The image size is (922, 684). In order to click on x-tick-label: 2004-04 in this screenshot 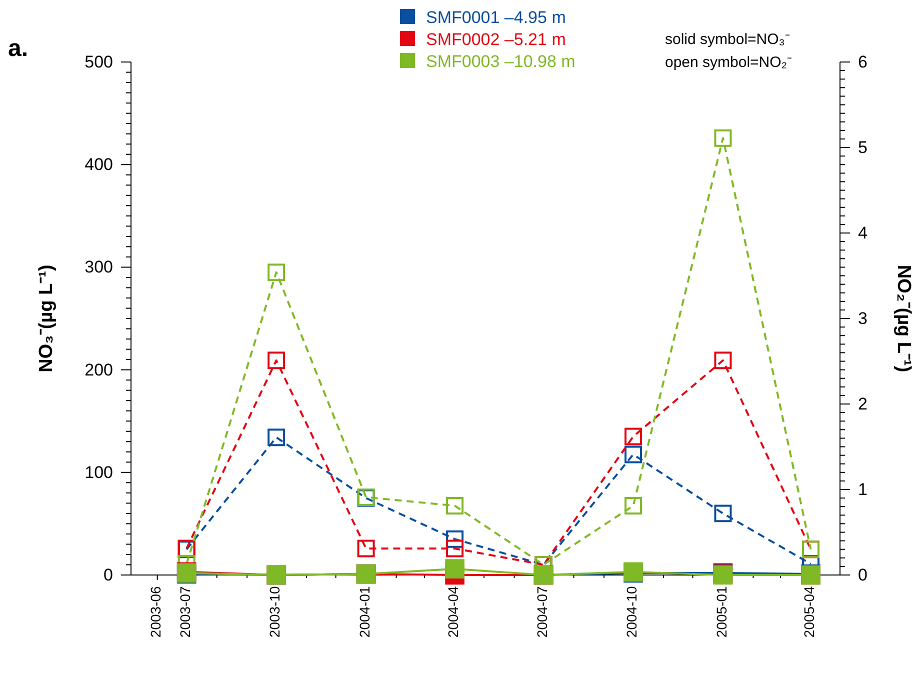, I will do `click(453, 612)`.